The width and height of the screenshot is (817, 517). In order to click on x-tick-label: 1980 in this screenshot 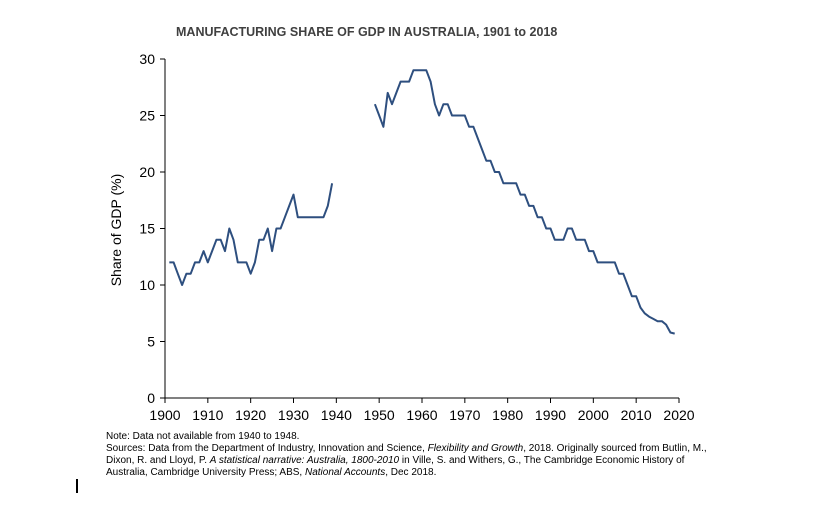, I will do `click(507, 415)`.